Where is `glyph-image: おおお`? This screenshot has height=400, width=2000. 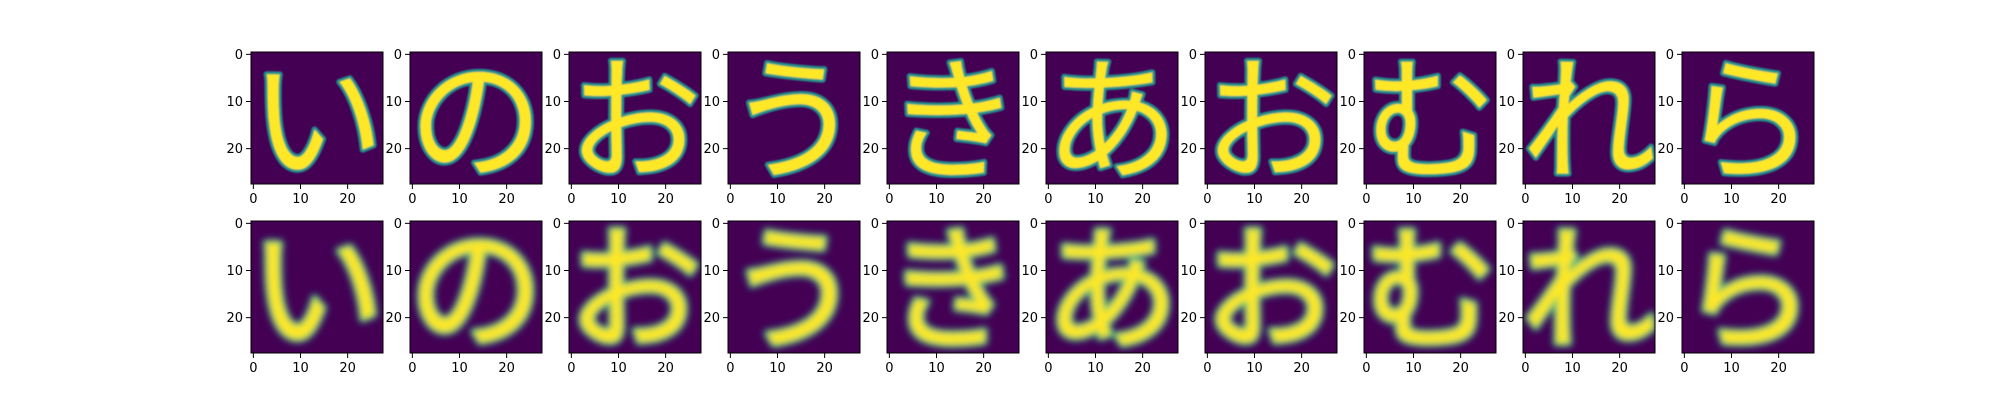
glyph-image: おおお is located at coordinates (635, 291).